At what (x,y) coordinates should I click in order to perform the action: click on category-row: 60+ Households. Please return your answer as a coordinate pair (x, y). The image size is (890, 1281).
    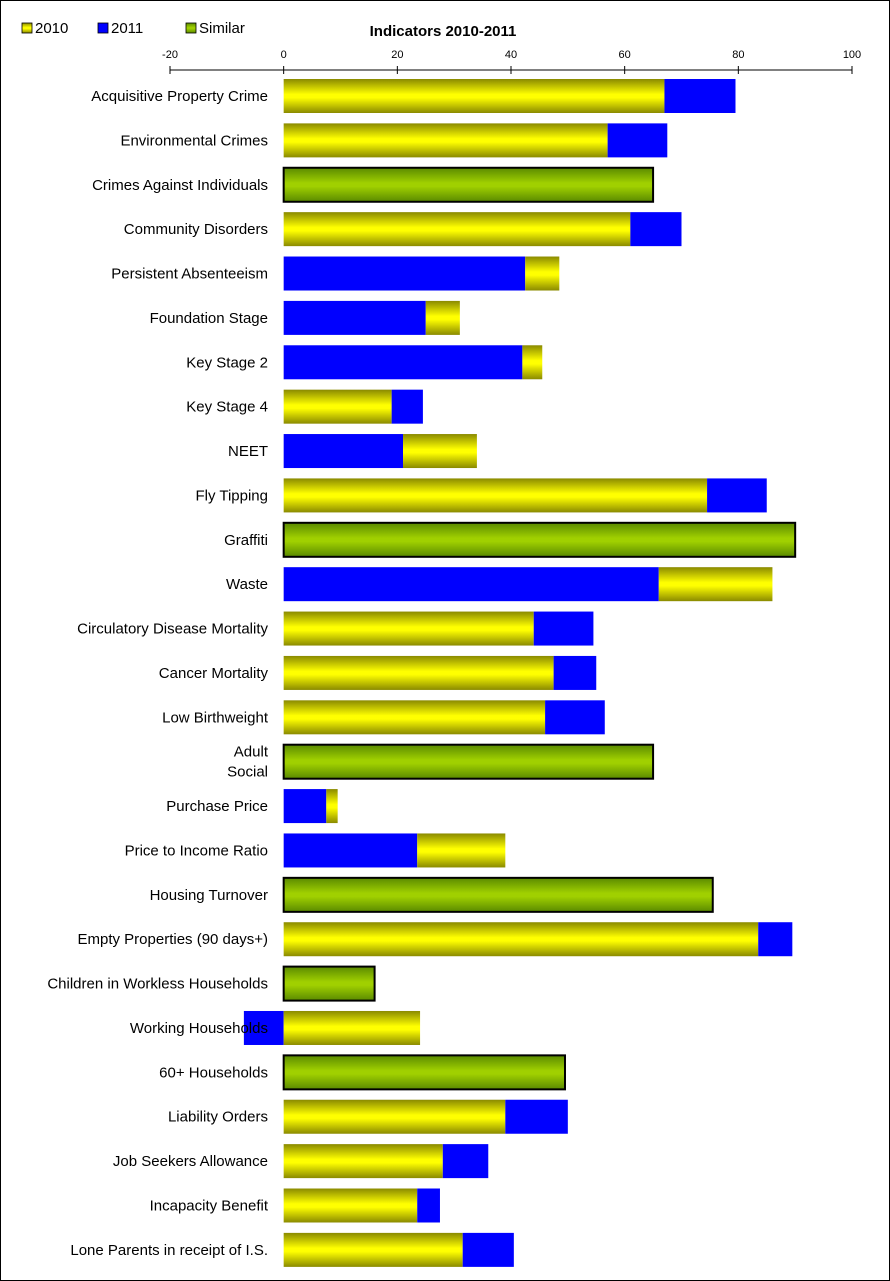
    Looking at the image, I should click on (362, 1072).